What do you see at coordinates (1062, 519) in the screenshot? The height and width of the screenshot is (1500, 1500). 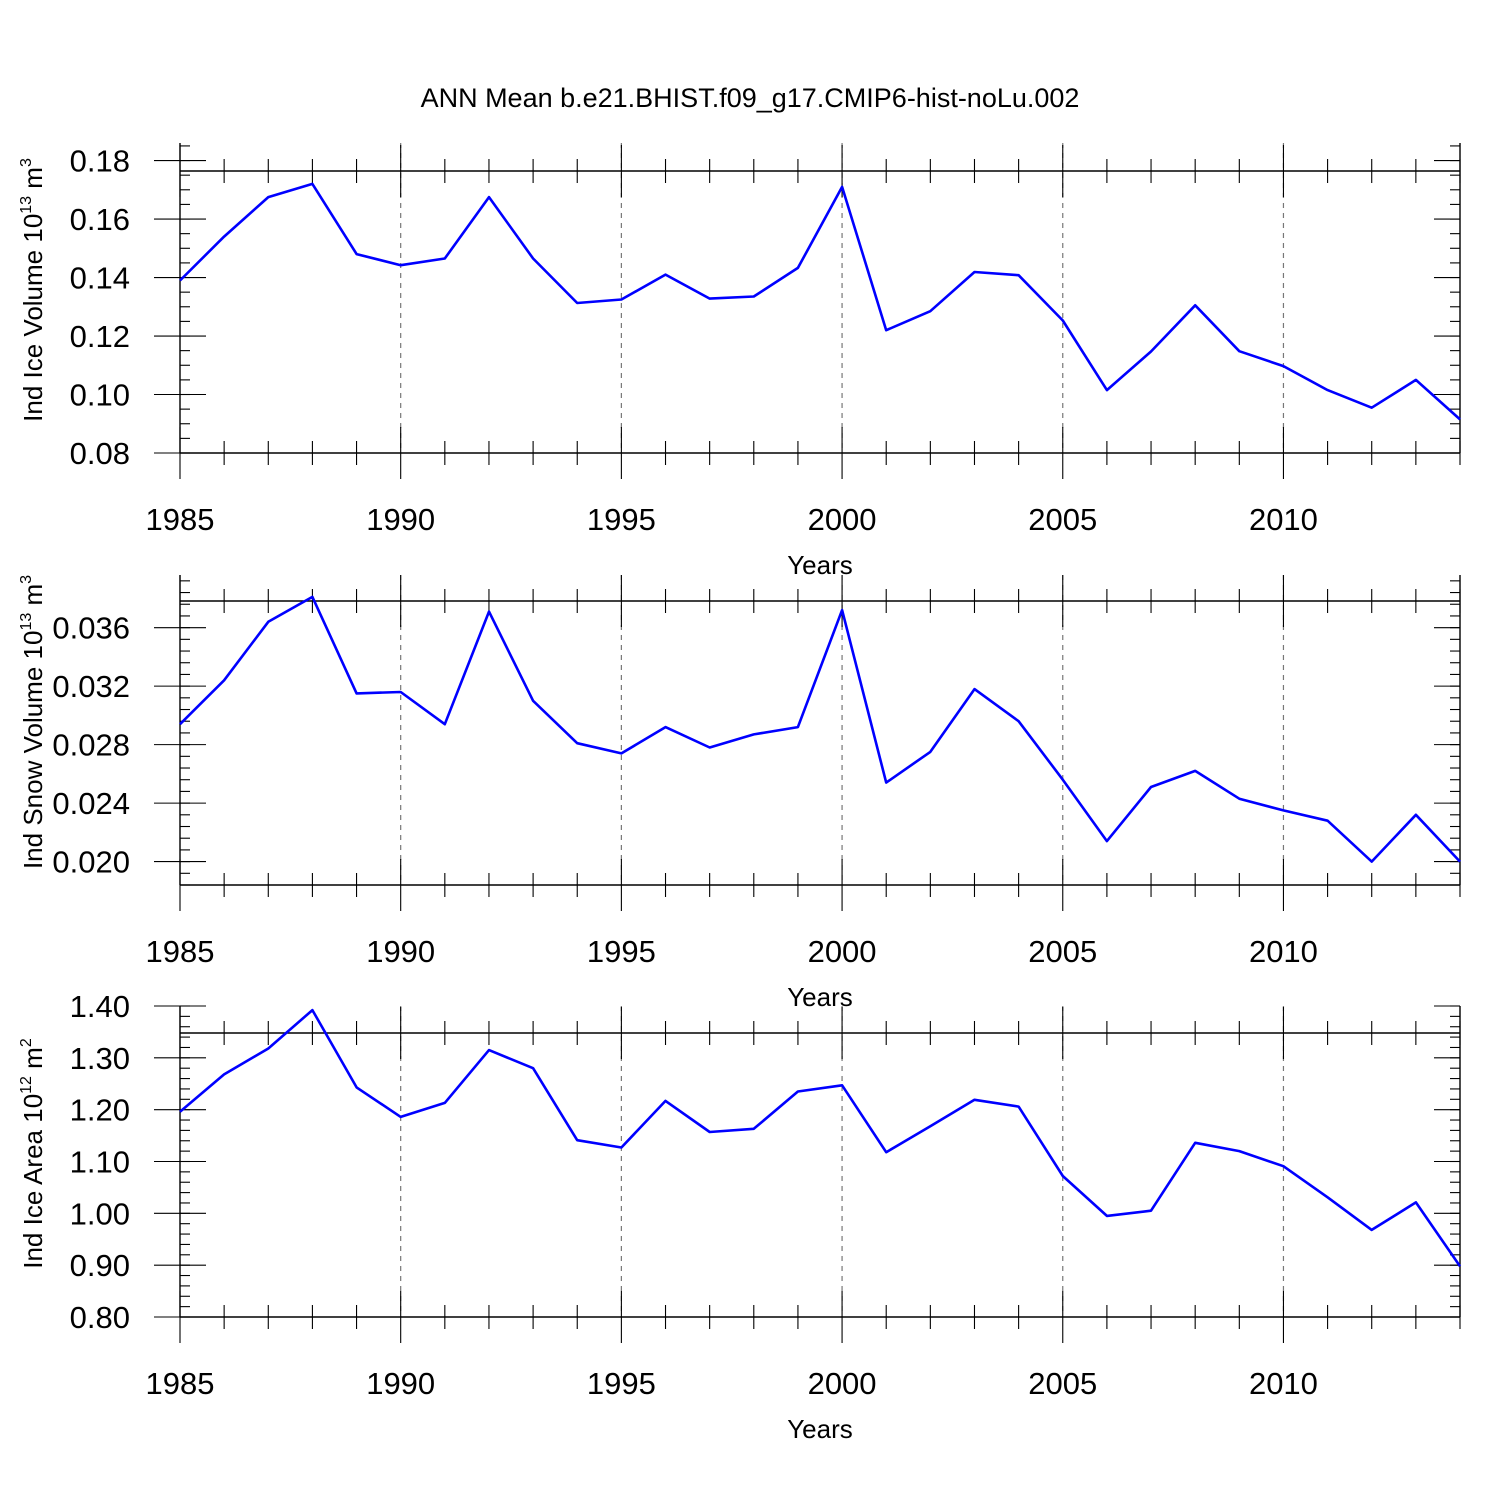 I see `ice-volume-xtick-label: 2005` at bounding box center [1062, 519].